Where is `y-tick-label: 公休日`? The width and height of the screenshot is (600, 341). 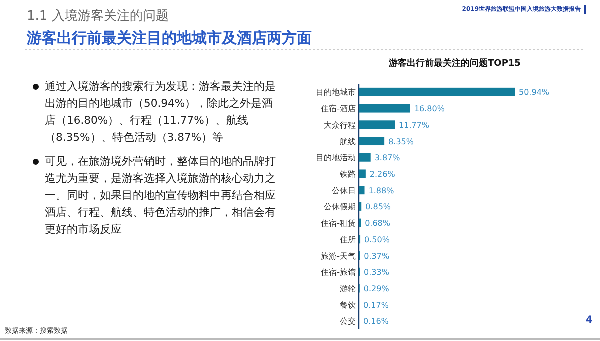
y-tick-label: 公休日 is located at coordinates (344, 191).